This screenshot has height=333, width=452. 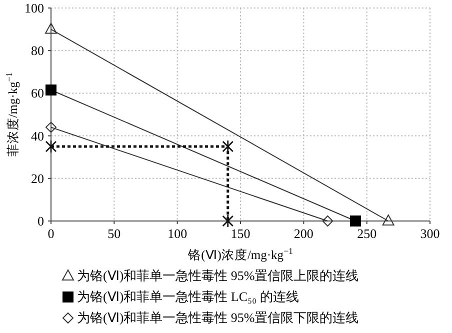 What do you see at coordinates (430, 233) in the screenshot?
I see `x-tick-label: 300` at bounding box center [430, 233].